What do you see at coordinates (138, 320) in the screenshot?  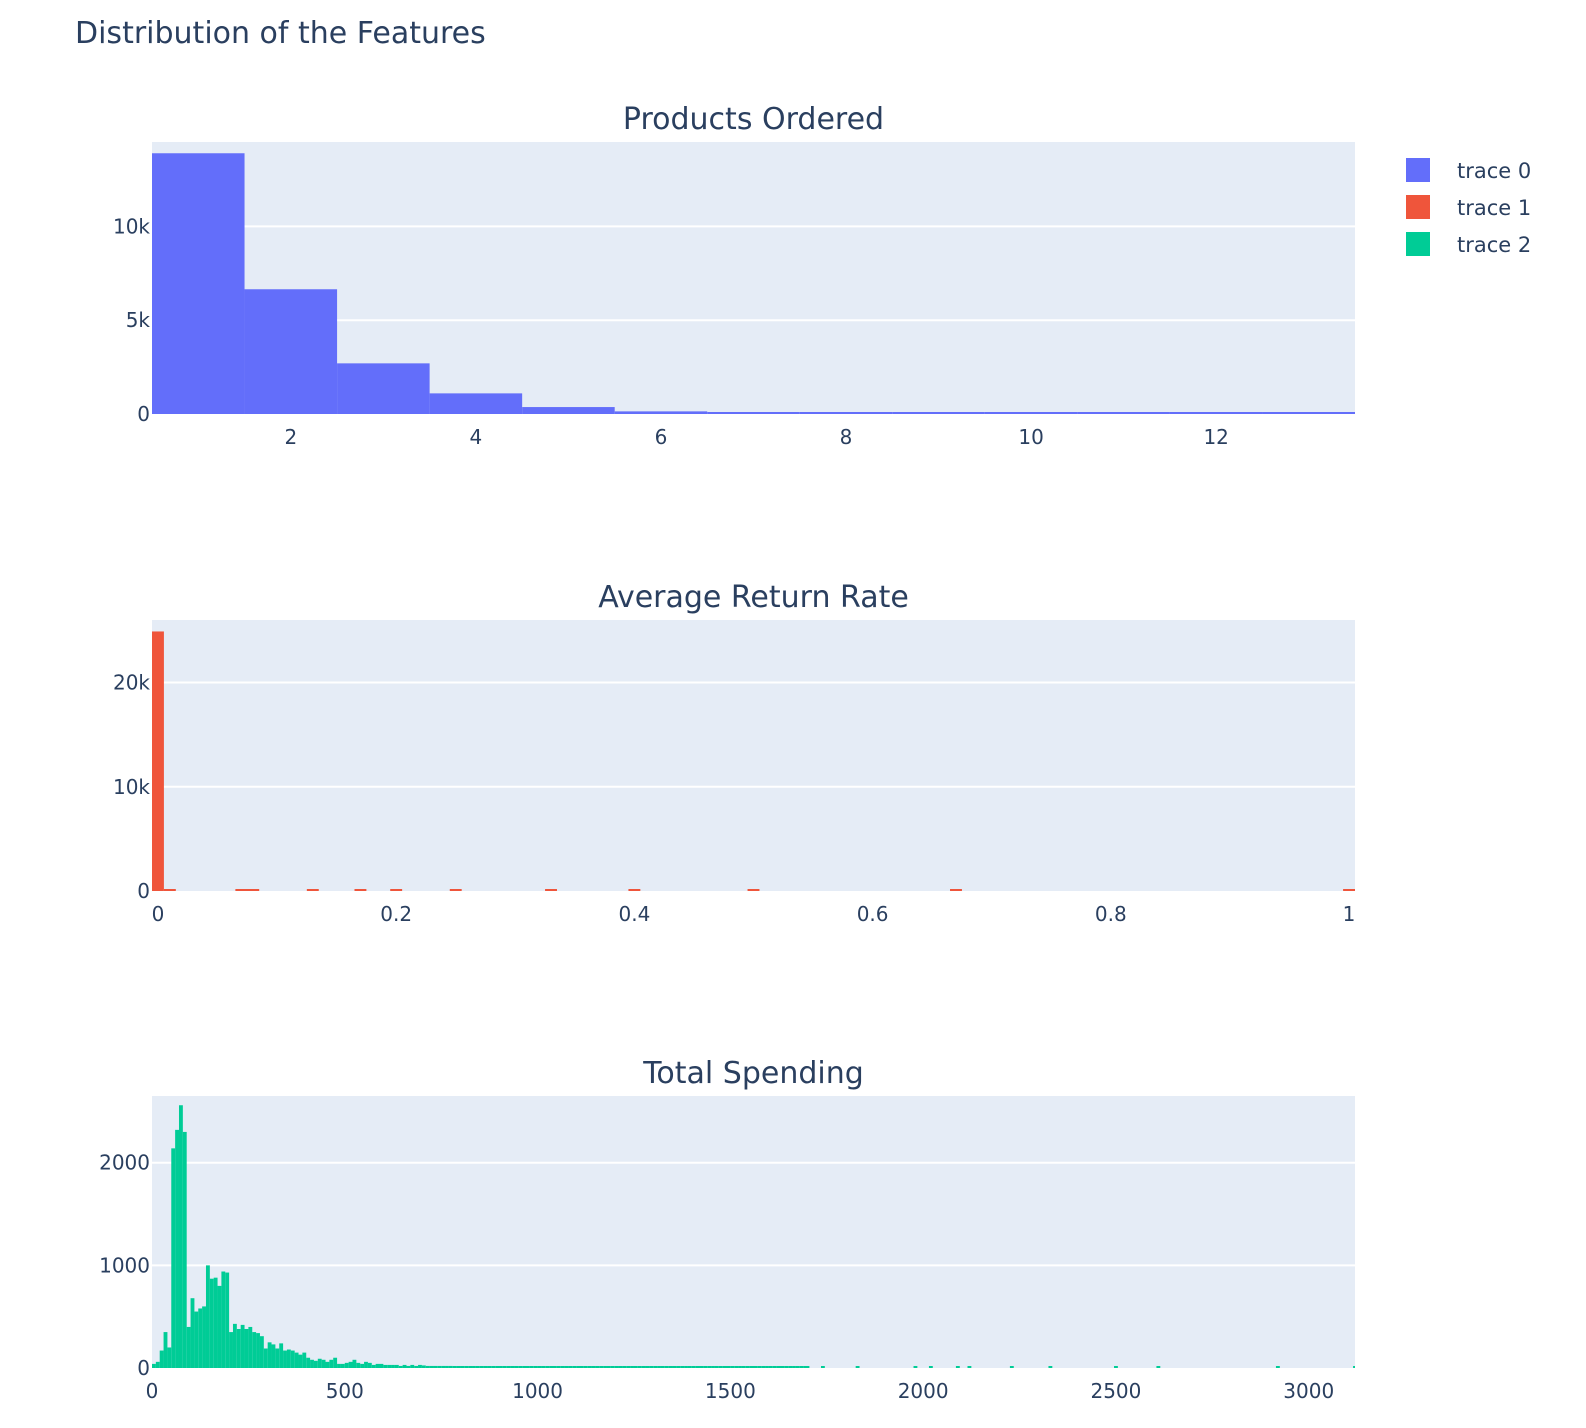 I see `y-tick-label: 5k` at bounding box center [138, 320].